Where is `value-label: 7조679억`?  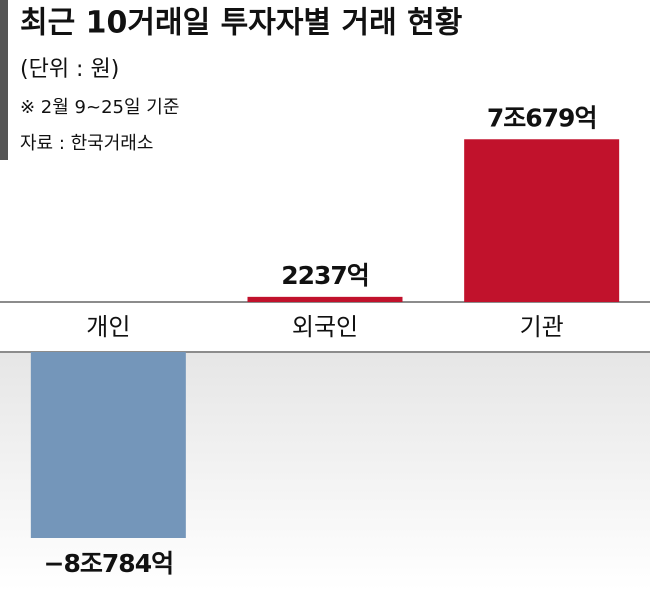
value-label: 7조679억 is located at coordinates (542, 117).